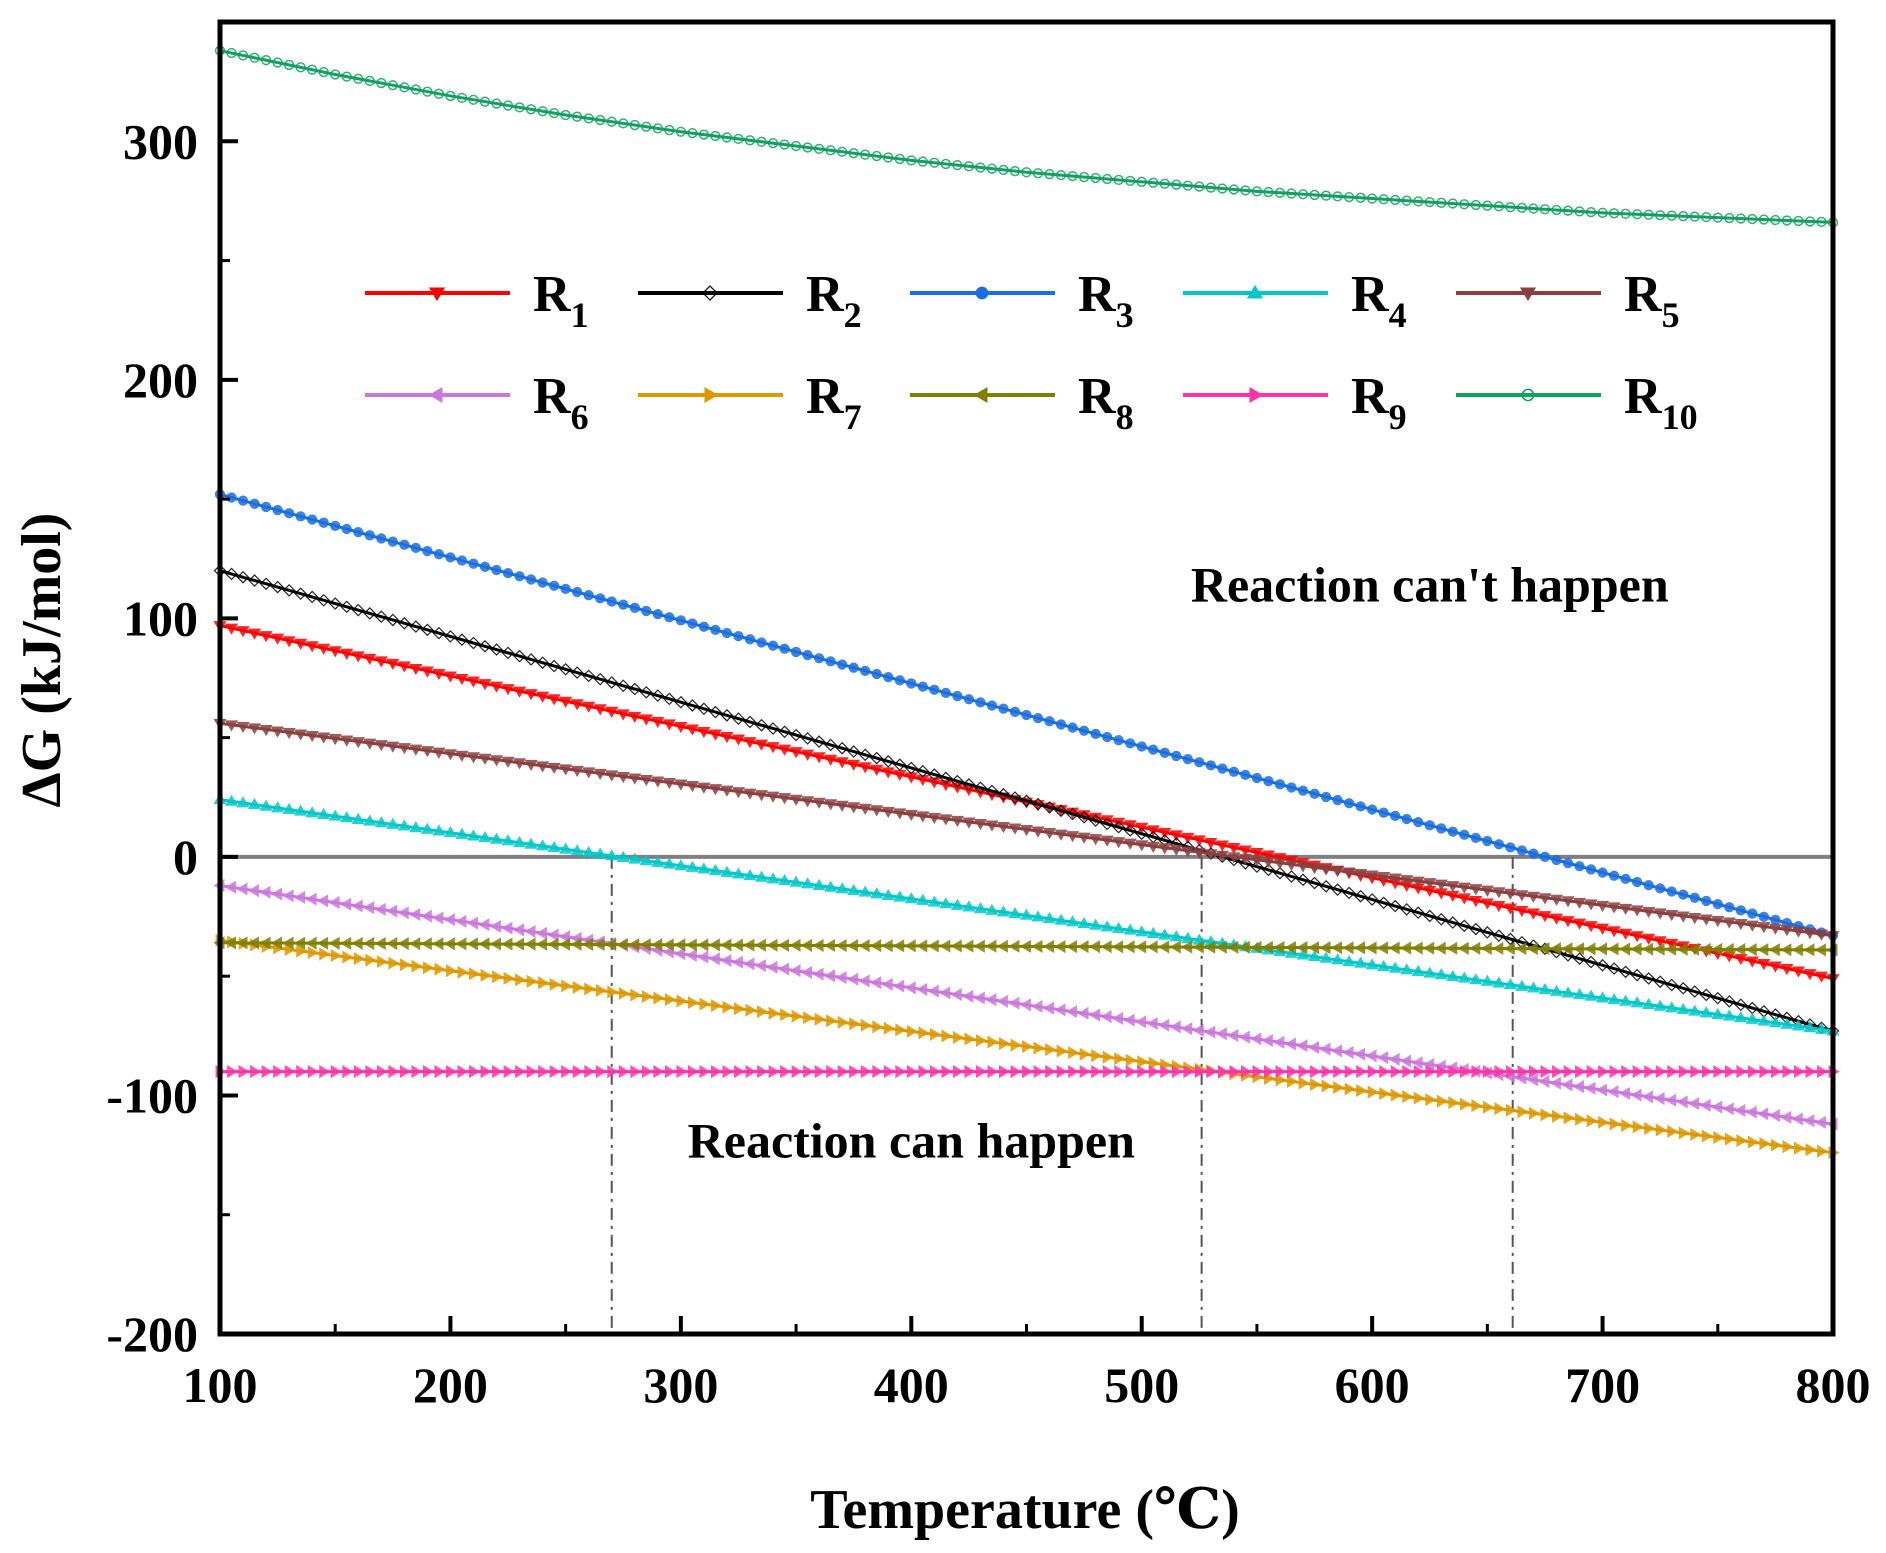 Image resolution: width=1886 pixels, height=1553 pixels. I want to click on legend-item-R9: R9, so click(1295, 402).